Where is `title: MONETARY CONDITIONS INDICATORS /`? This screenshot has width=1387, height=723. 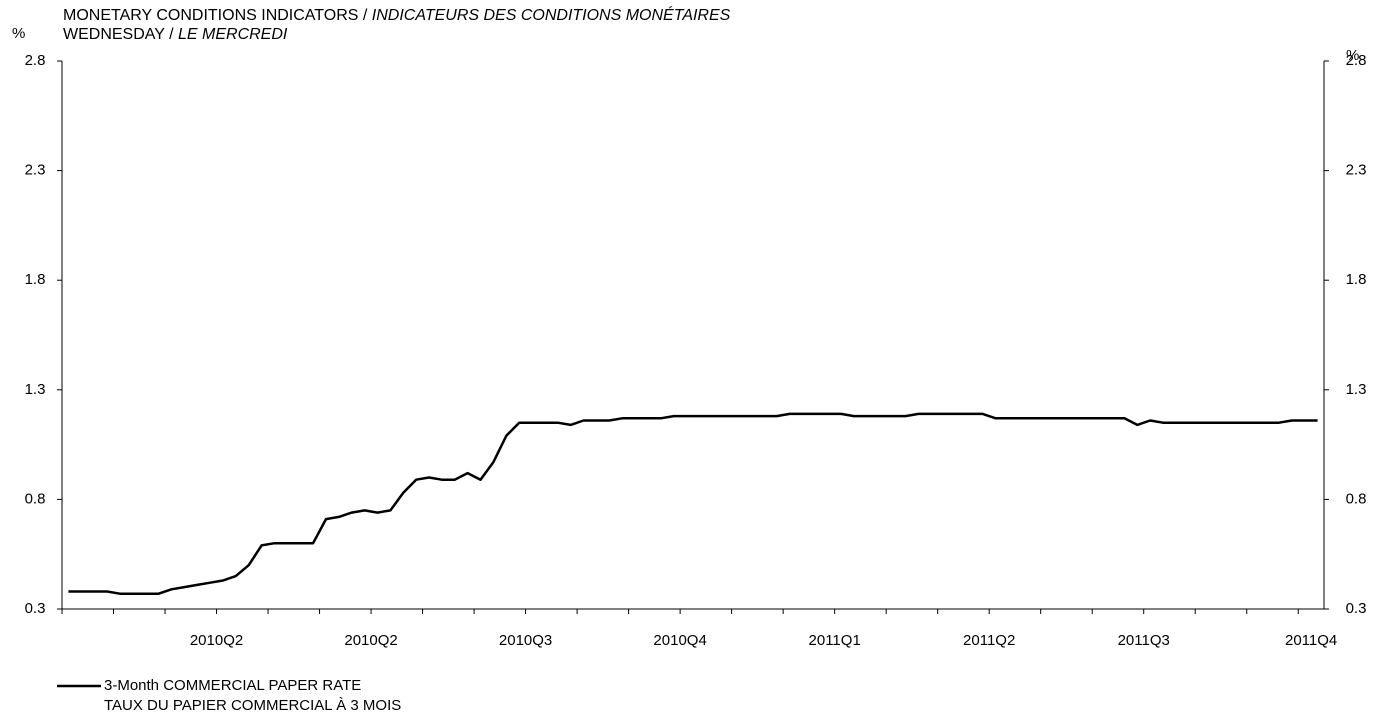
title: MONETARY CONDITIONS INDICATORS / is located at coordinates (215, 15).